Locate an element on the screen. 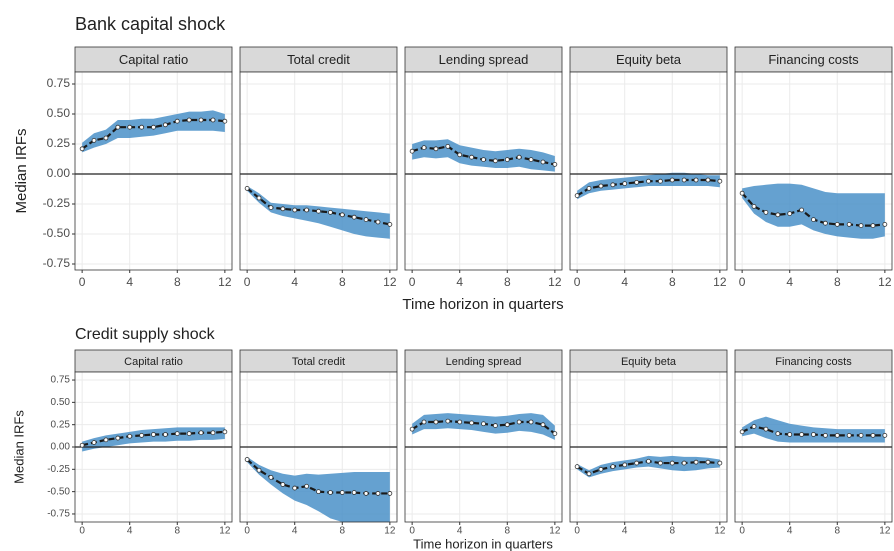  strip-label: Equity beta is located at coordinates (649, 362).